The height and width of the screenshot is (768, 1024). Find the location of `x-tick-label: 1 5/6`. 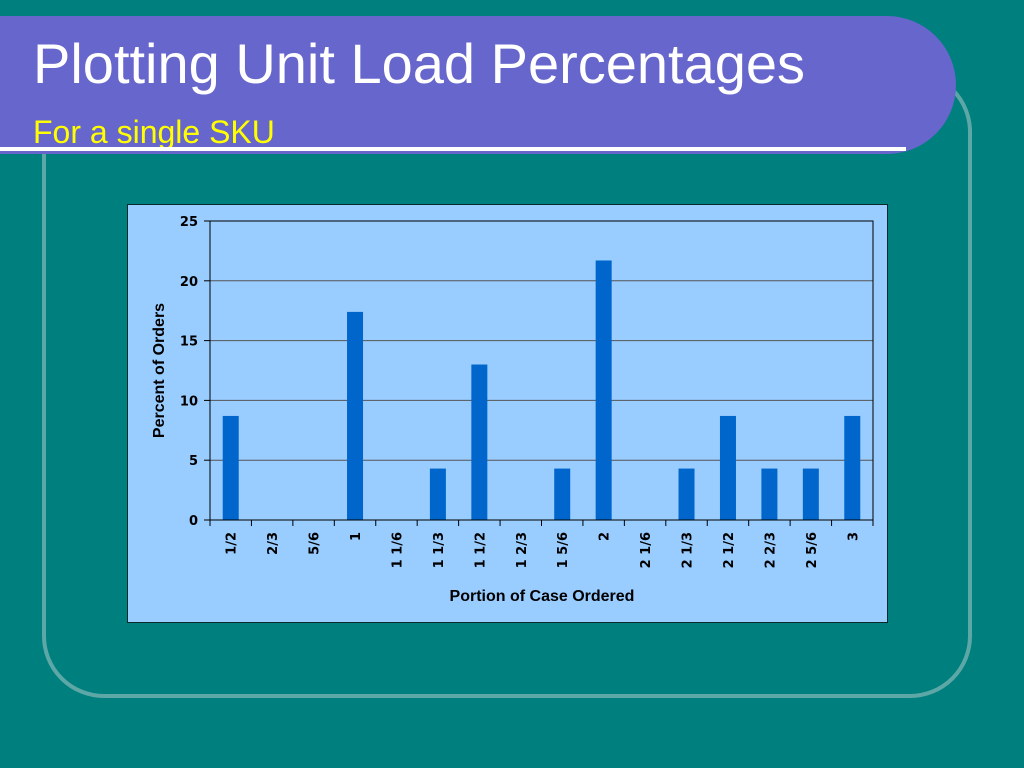

x-tick-label: 1 5/6 is located at coordinates (563, 550).